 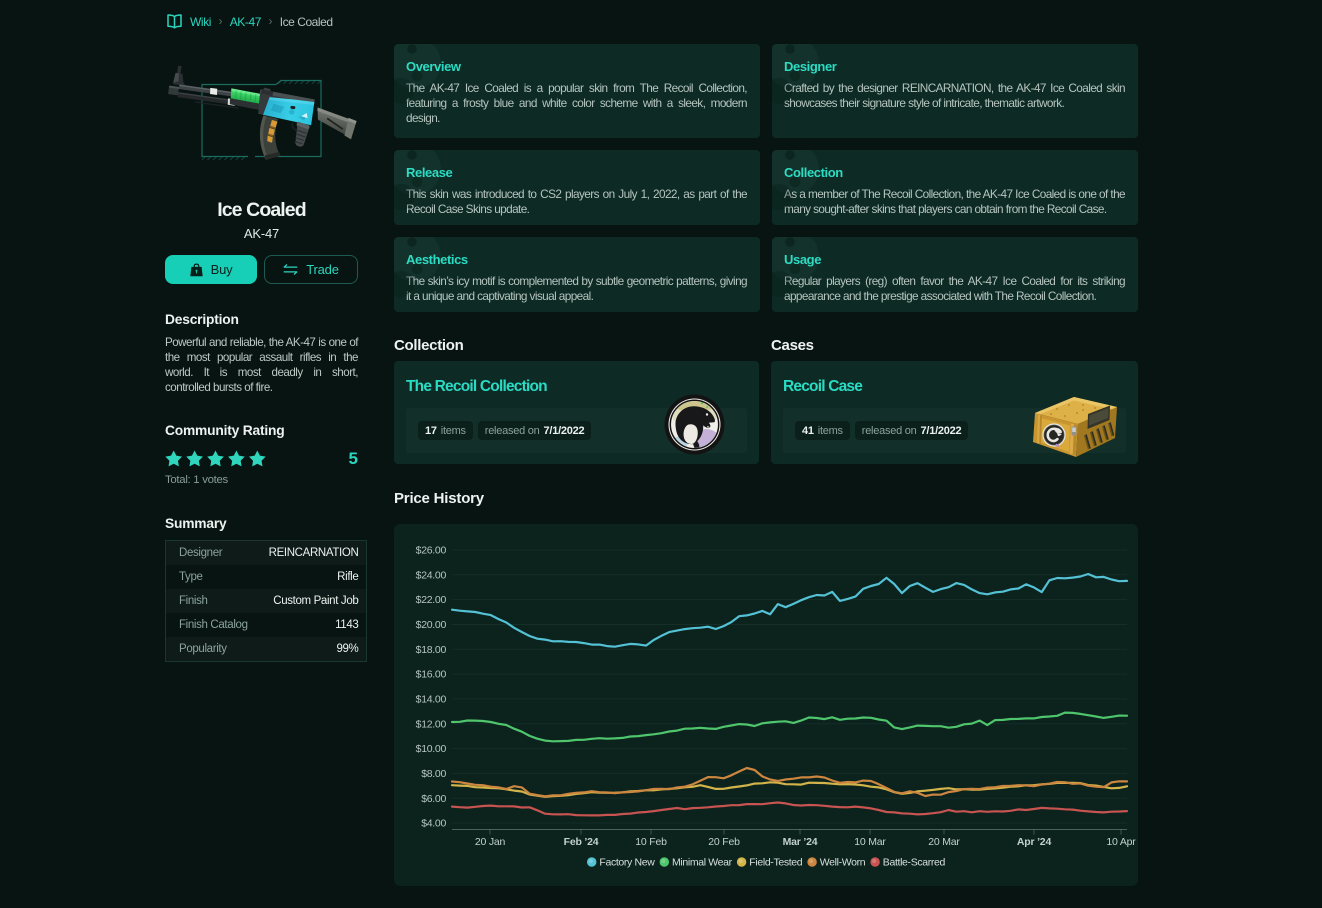 What do you see at coordinates (431, 700) in the screenshot?
I see `svg-text: $14.00` at bounding box center [431, 700].